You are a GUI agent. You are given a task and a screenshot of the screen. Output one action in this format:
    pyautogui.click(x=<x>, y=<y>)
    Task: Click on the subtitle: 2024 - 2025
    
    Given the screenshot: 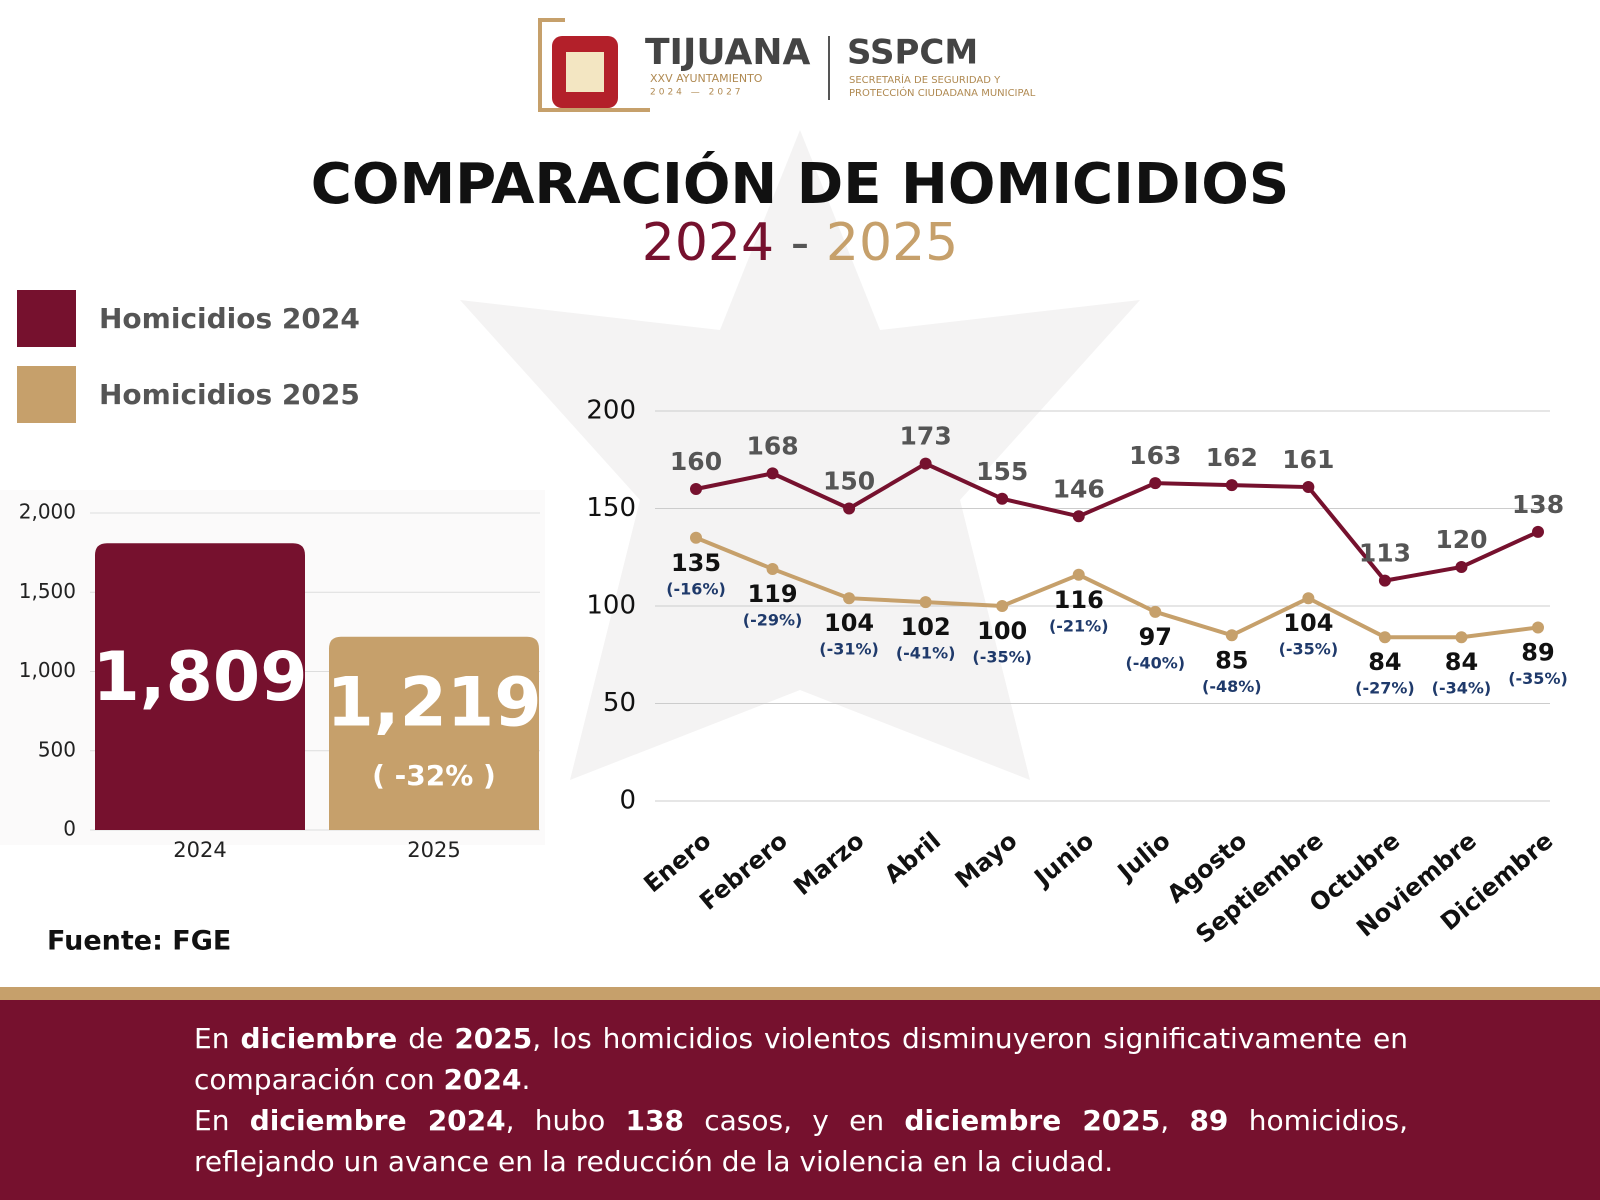 What is the action you would take?
    pyautogui.click(x=800, y=243)
    